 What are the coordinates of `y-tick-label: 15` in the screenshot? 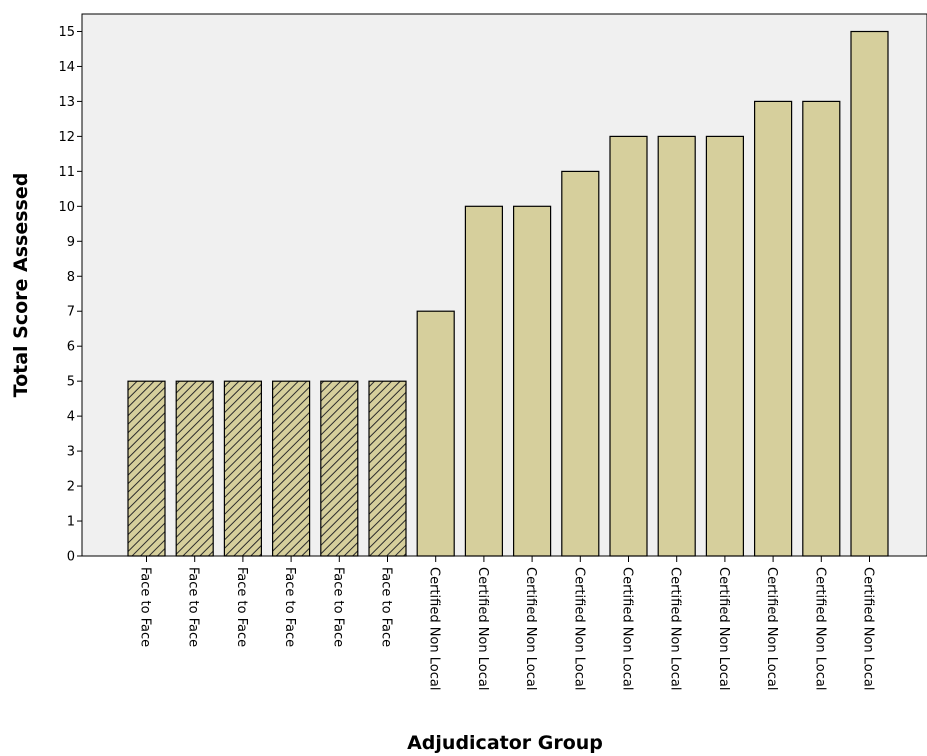 It's located at (66, 32).